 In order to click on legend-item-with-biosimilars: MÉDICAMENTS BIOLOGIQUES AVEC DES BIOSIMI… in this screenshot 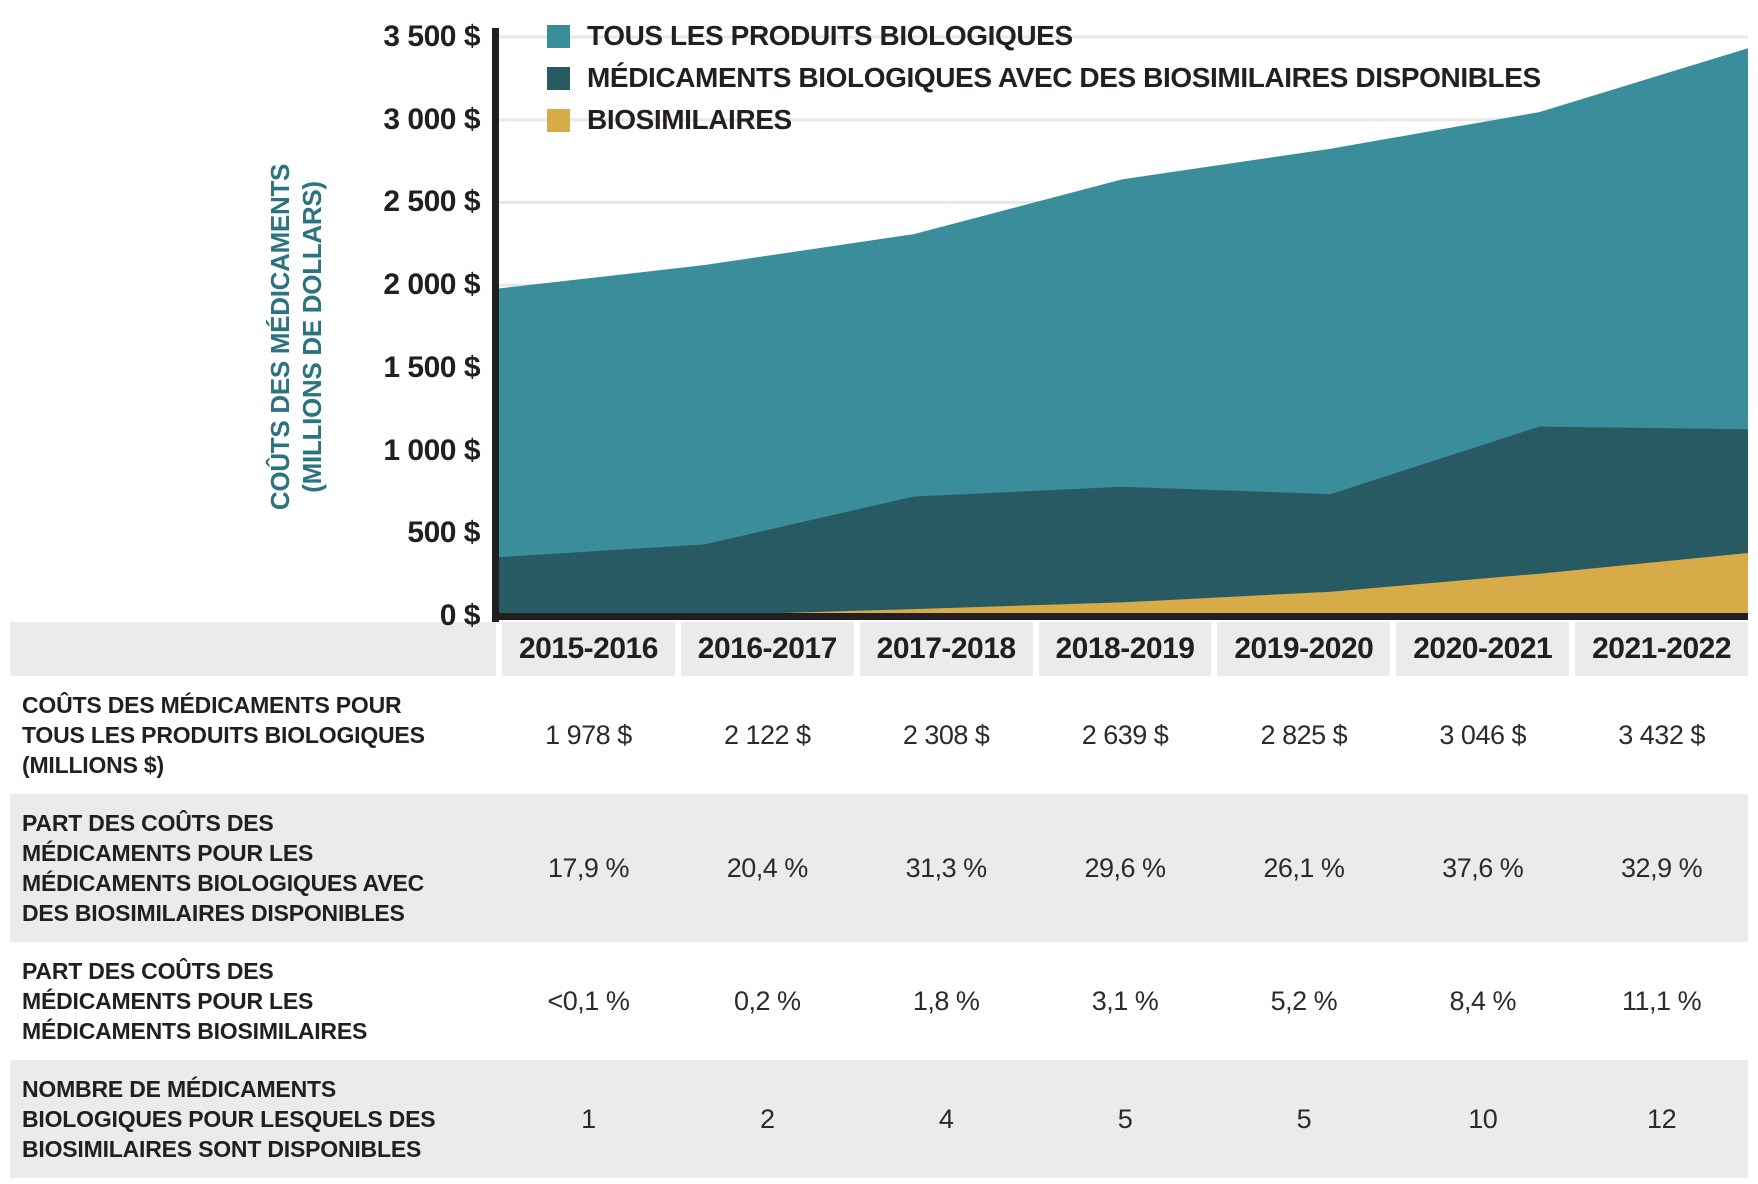, I will do `click(1044, 78)`.